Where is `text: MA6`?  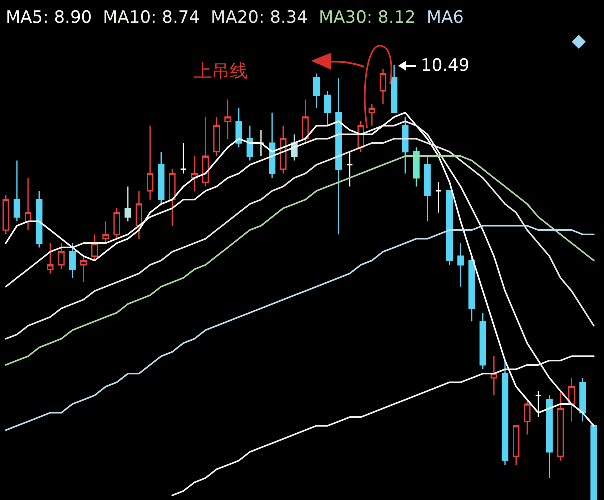 text: MA6 is located at coordinates (445, 18).